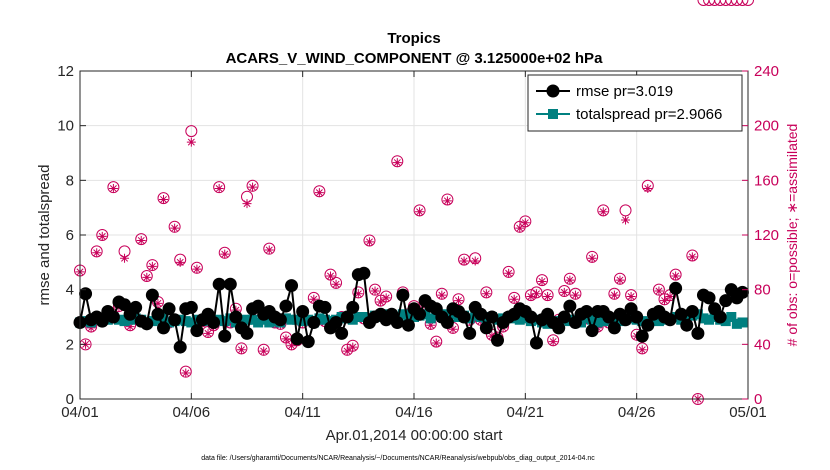  What do you see at coordinates (762, 344) in the screenshot?
I see `y2-tick-label: 40` at bounding box center [762, 344].